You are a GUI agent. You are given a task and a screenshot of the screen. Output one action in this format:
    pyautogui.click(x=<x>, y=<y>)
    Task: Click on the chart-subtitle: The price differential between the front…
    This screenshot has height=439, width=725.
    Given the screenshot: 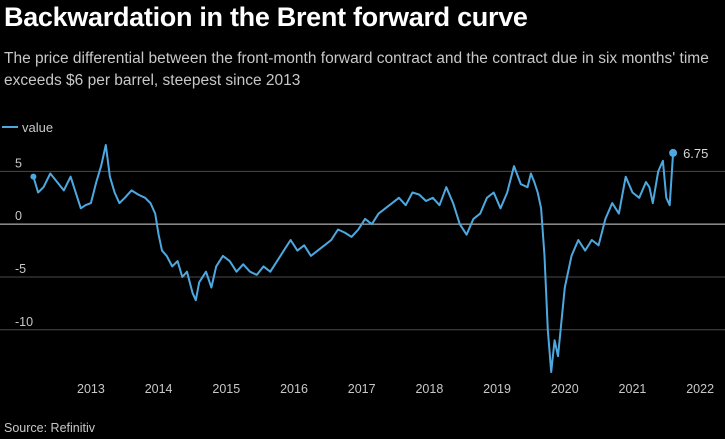 What is the action you would take?
    pyautogui.click(x=356, y=69)
    